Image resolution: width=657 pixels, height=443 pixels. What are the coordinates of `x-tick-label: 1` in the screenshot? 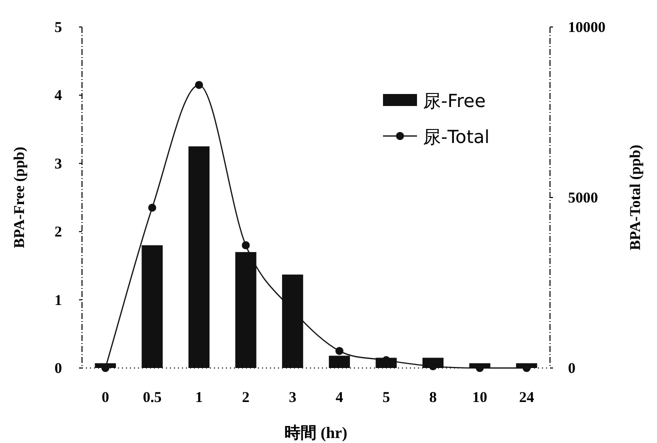 It's located at (199, 398).